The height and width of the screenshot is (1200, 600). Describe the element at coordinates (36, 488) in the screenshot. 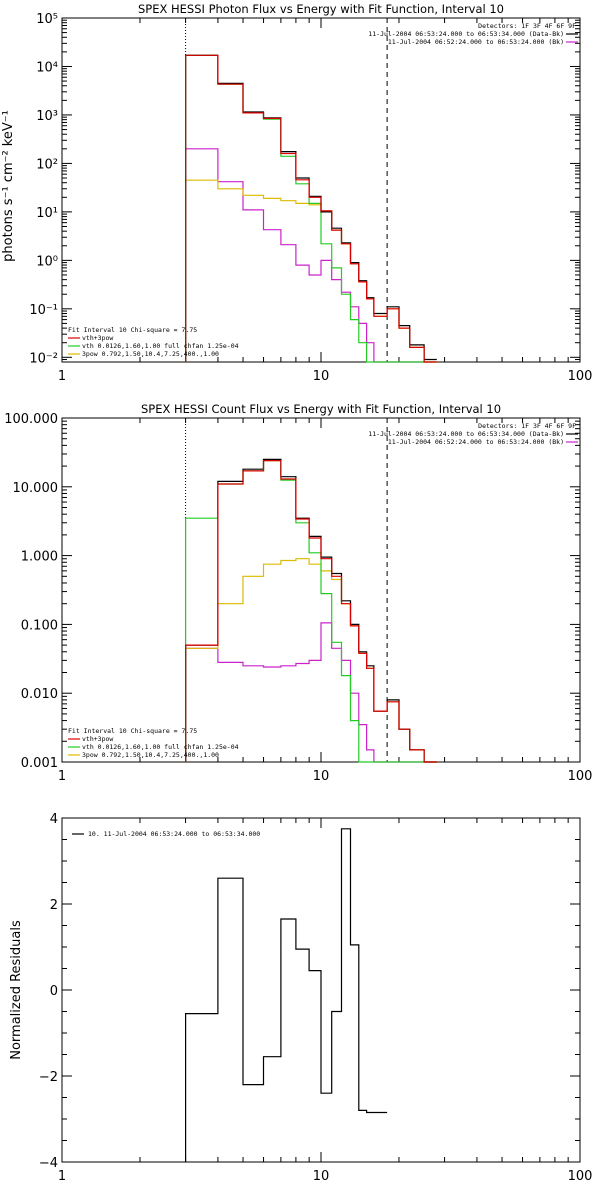

I see `y-tick-label: 10.000` at that location.